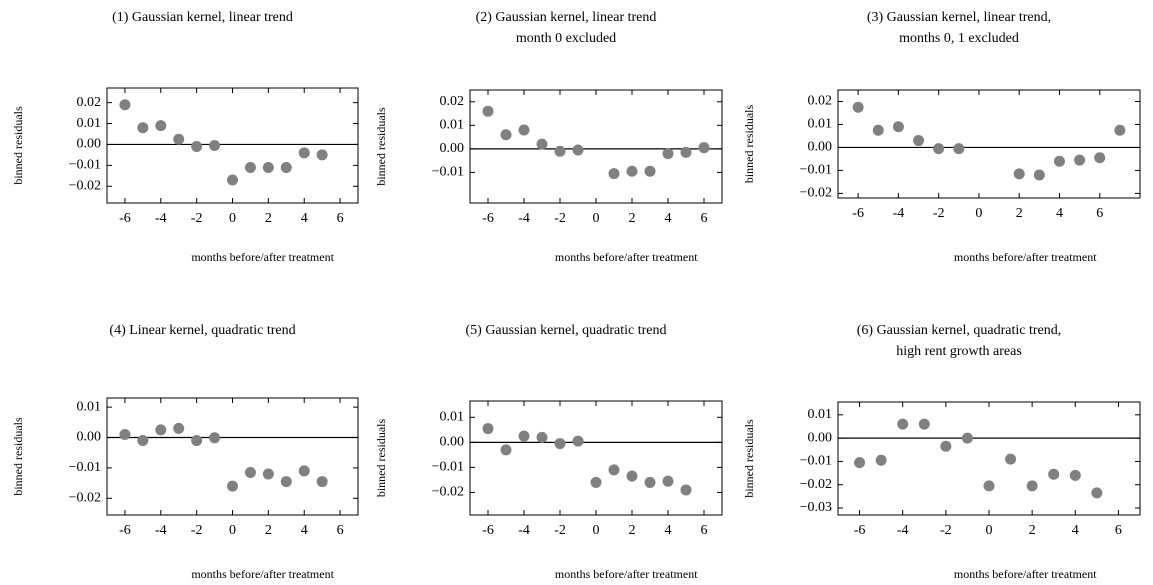 The image size is (1153, 585). I want to click on panel-title: high rent growth areas, so click(959, 351).